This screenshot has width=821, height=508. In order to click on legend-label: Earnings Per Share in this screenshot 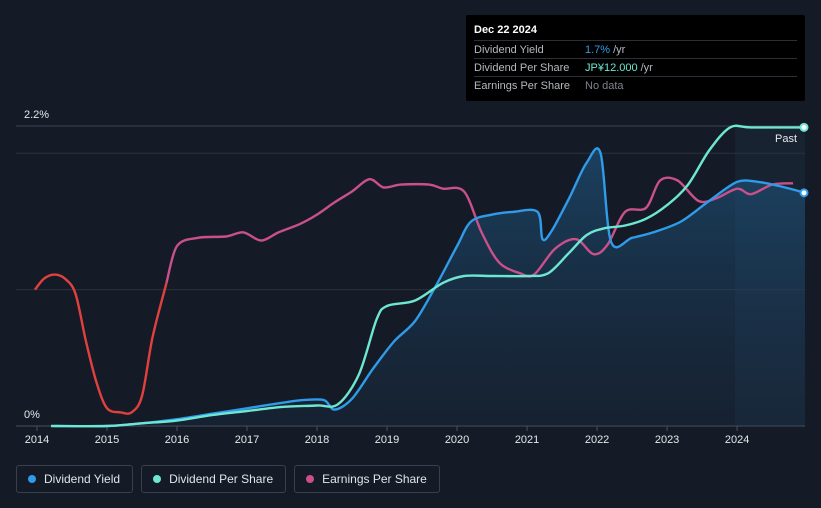, I will do `click(374, 479)`.